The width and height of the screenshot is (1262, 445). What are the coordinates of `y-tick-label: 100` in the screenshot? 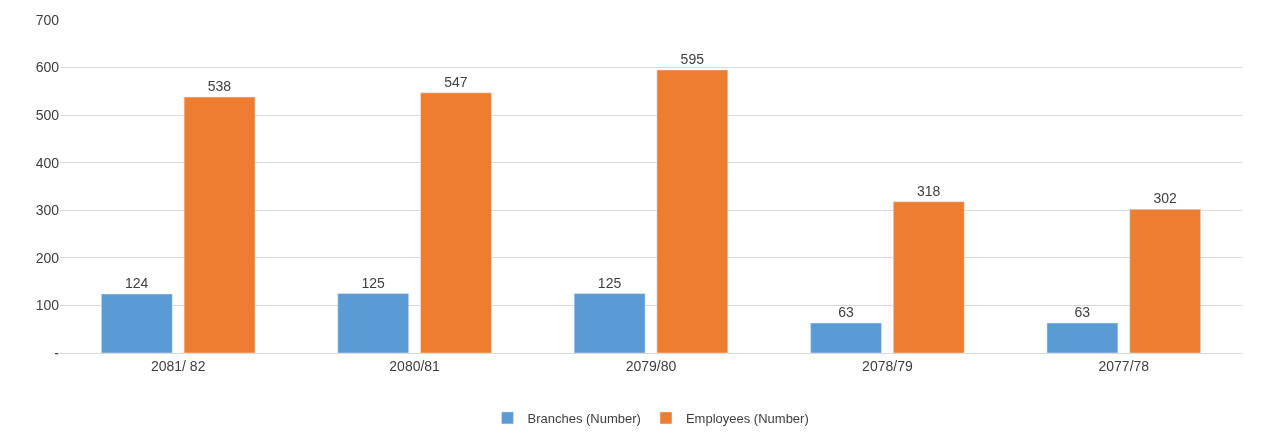 It's located at (47, 305).